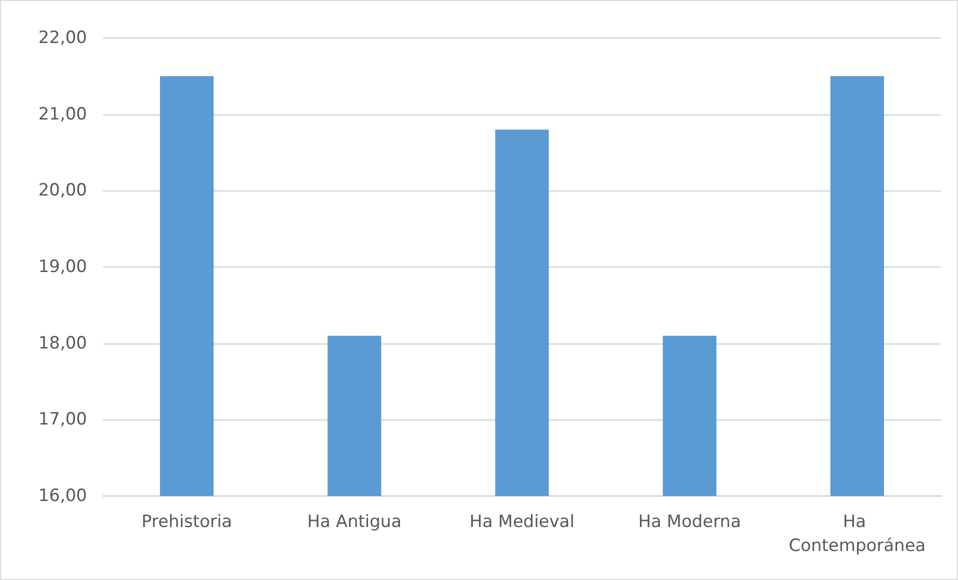  I want to click on y-tick-label: 22,00, so click(62, 38).